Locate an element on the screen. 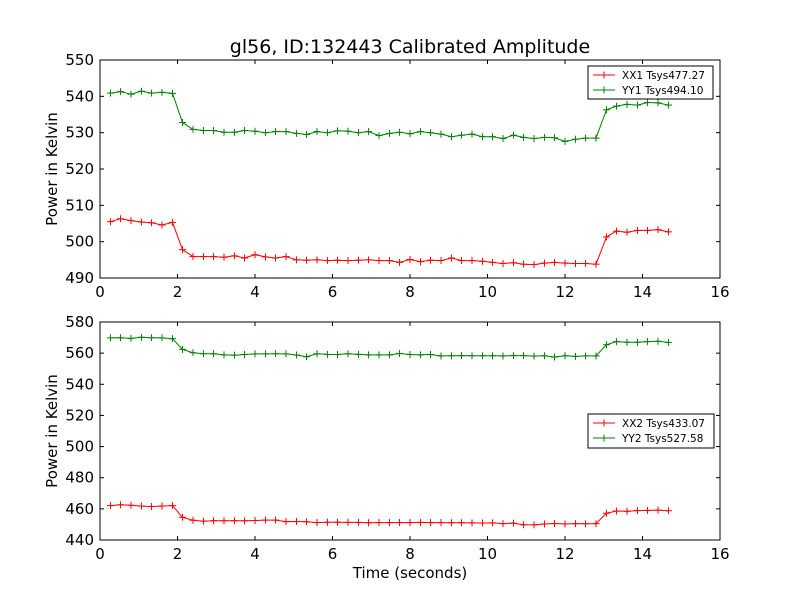  x-tick-label: 10 is located at coordinates (487, 292).